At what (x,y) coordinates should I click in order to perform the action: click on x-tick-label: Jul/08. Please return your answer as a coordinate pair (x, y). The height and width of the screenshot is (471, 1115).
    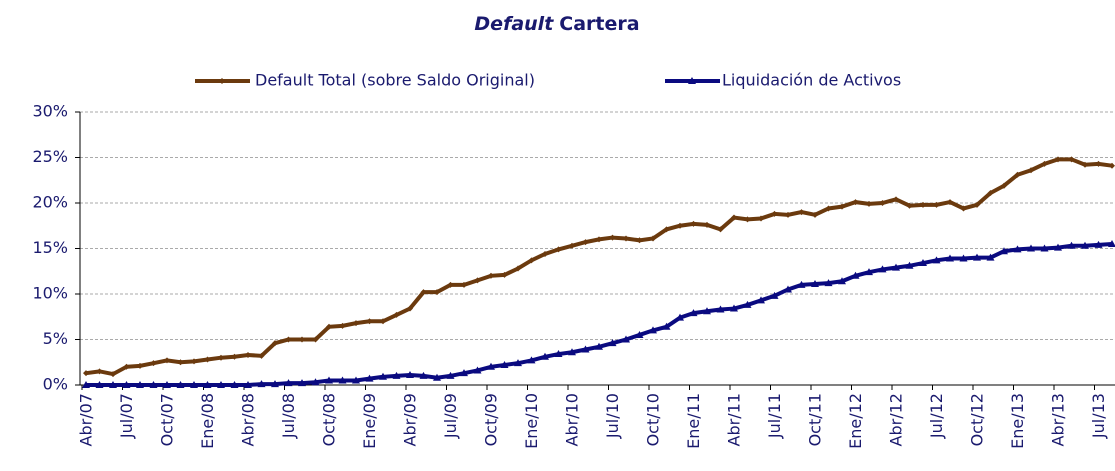
    Looking at the image, I should click on (288, 416).